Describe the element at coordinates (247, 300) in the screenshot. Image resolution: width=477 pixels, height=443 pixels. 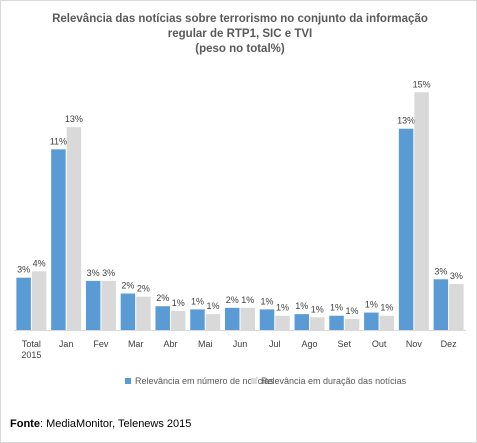
I see `data-label-s2-6: 1%` at that location.